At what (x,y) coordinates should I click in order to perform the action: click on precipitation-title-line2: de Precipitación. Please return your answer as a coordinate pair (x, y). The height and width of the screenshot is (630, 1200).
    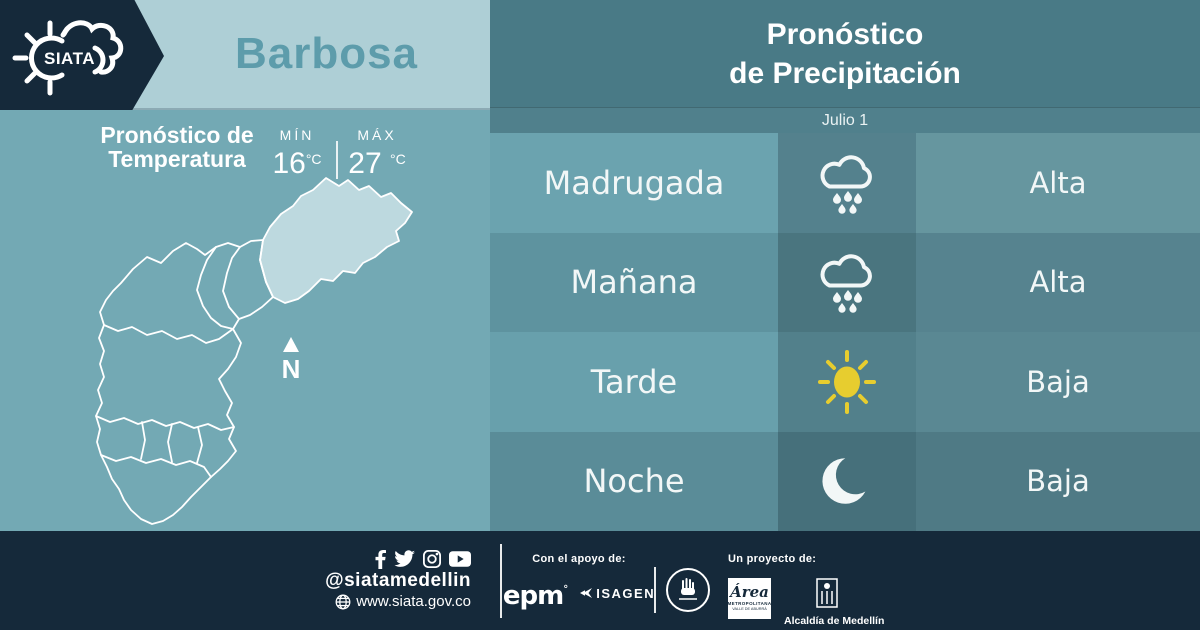
    Looking at the image, I should click on (845, 73).